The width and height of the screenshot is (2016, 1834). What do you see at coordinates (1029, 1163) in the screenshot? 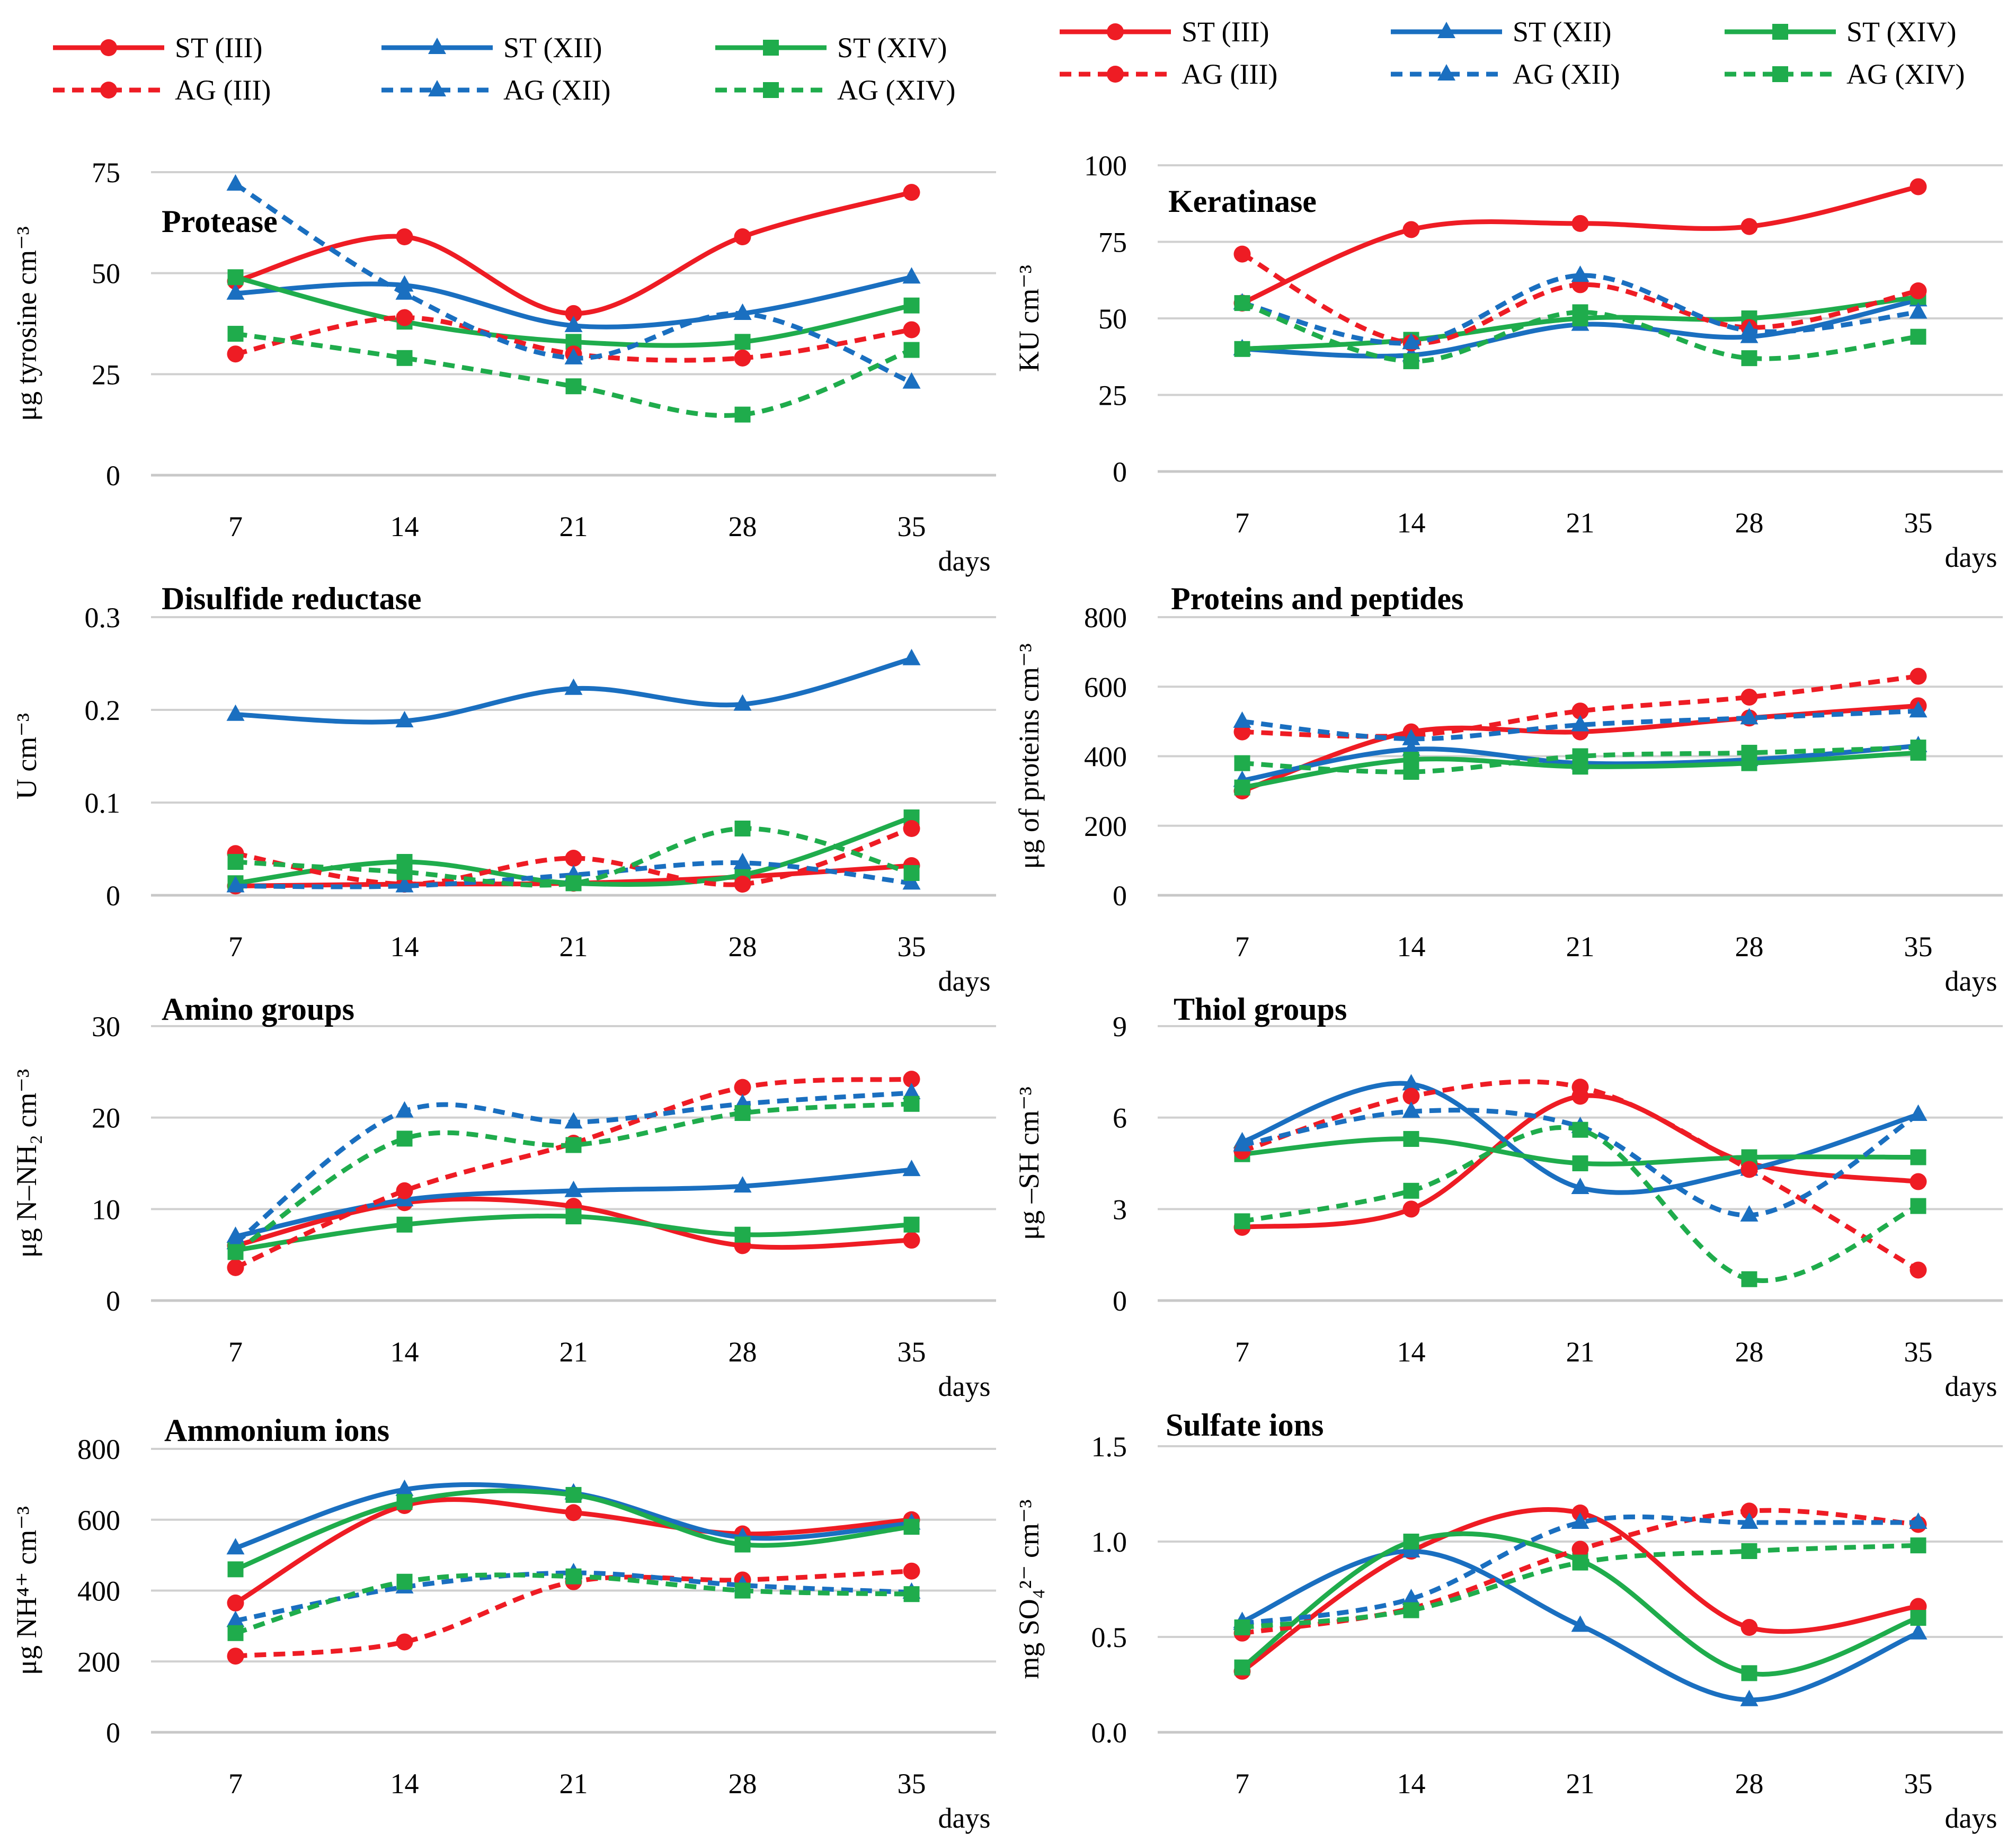
I see `y-axis-label: μg –SH cm⁻³` at bounding box center [1029, 1163].